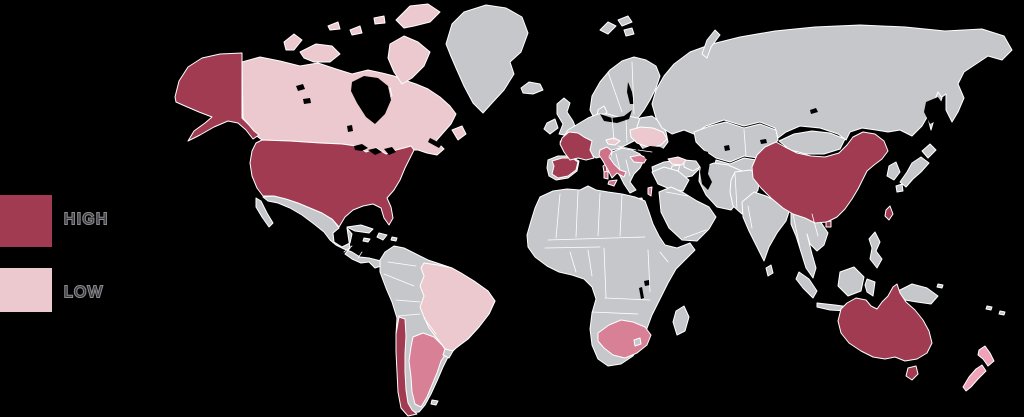 This screenshot has height=417, width=1024. I want to click on country-spain, so click(565, 168).